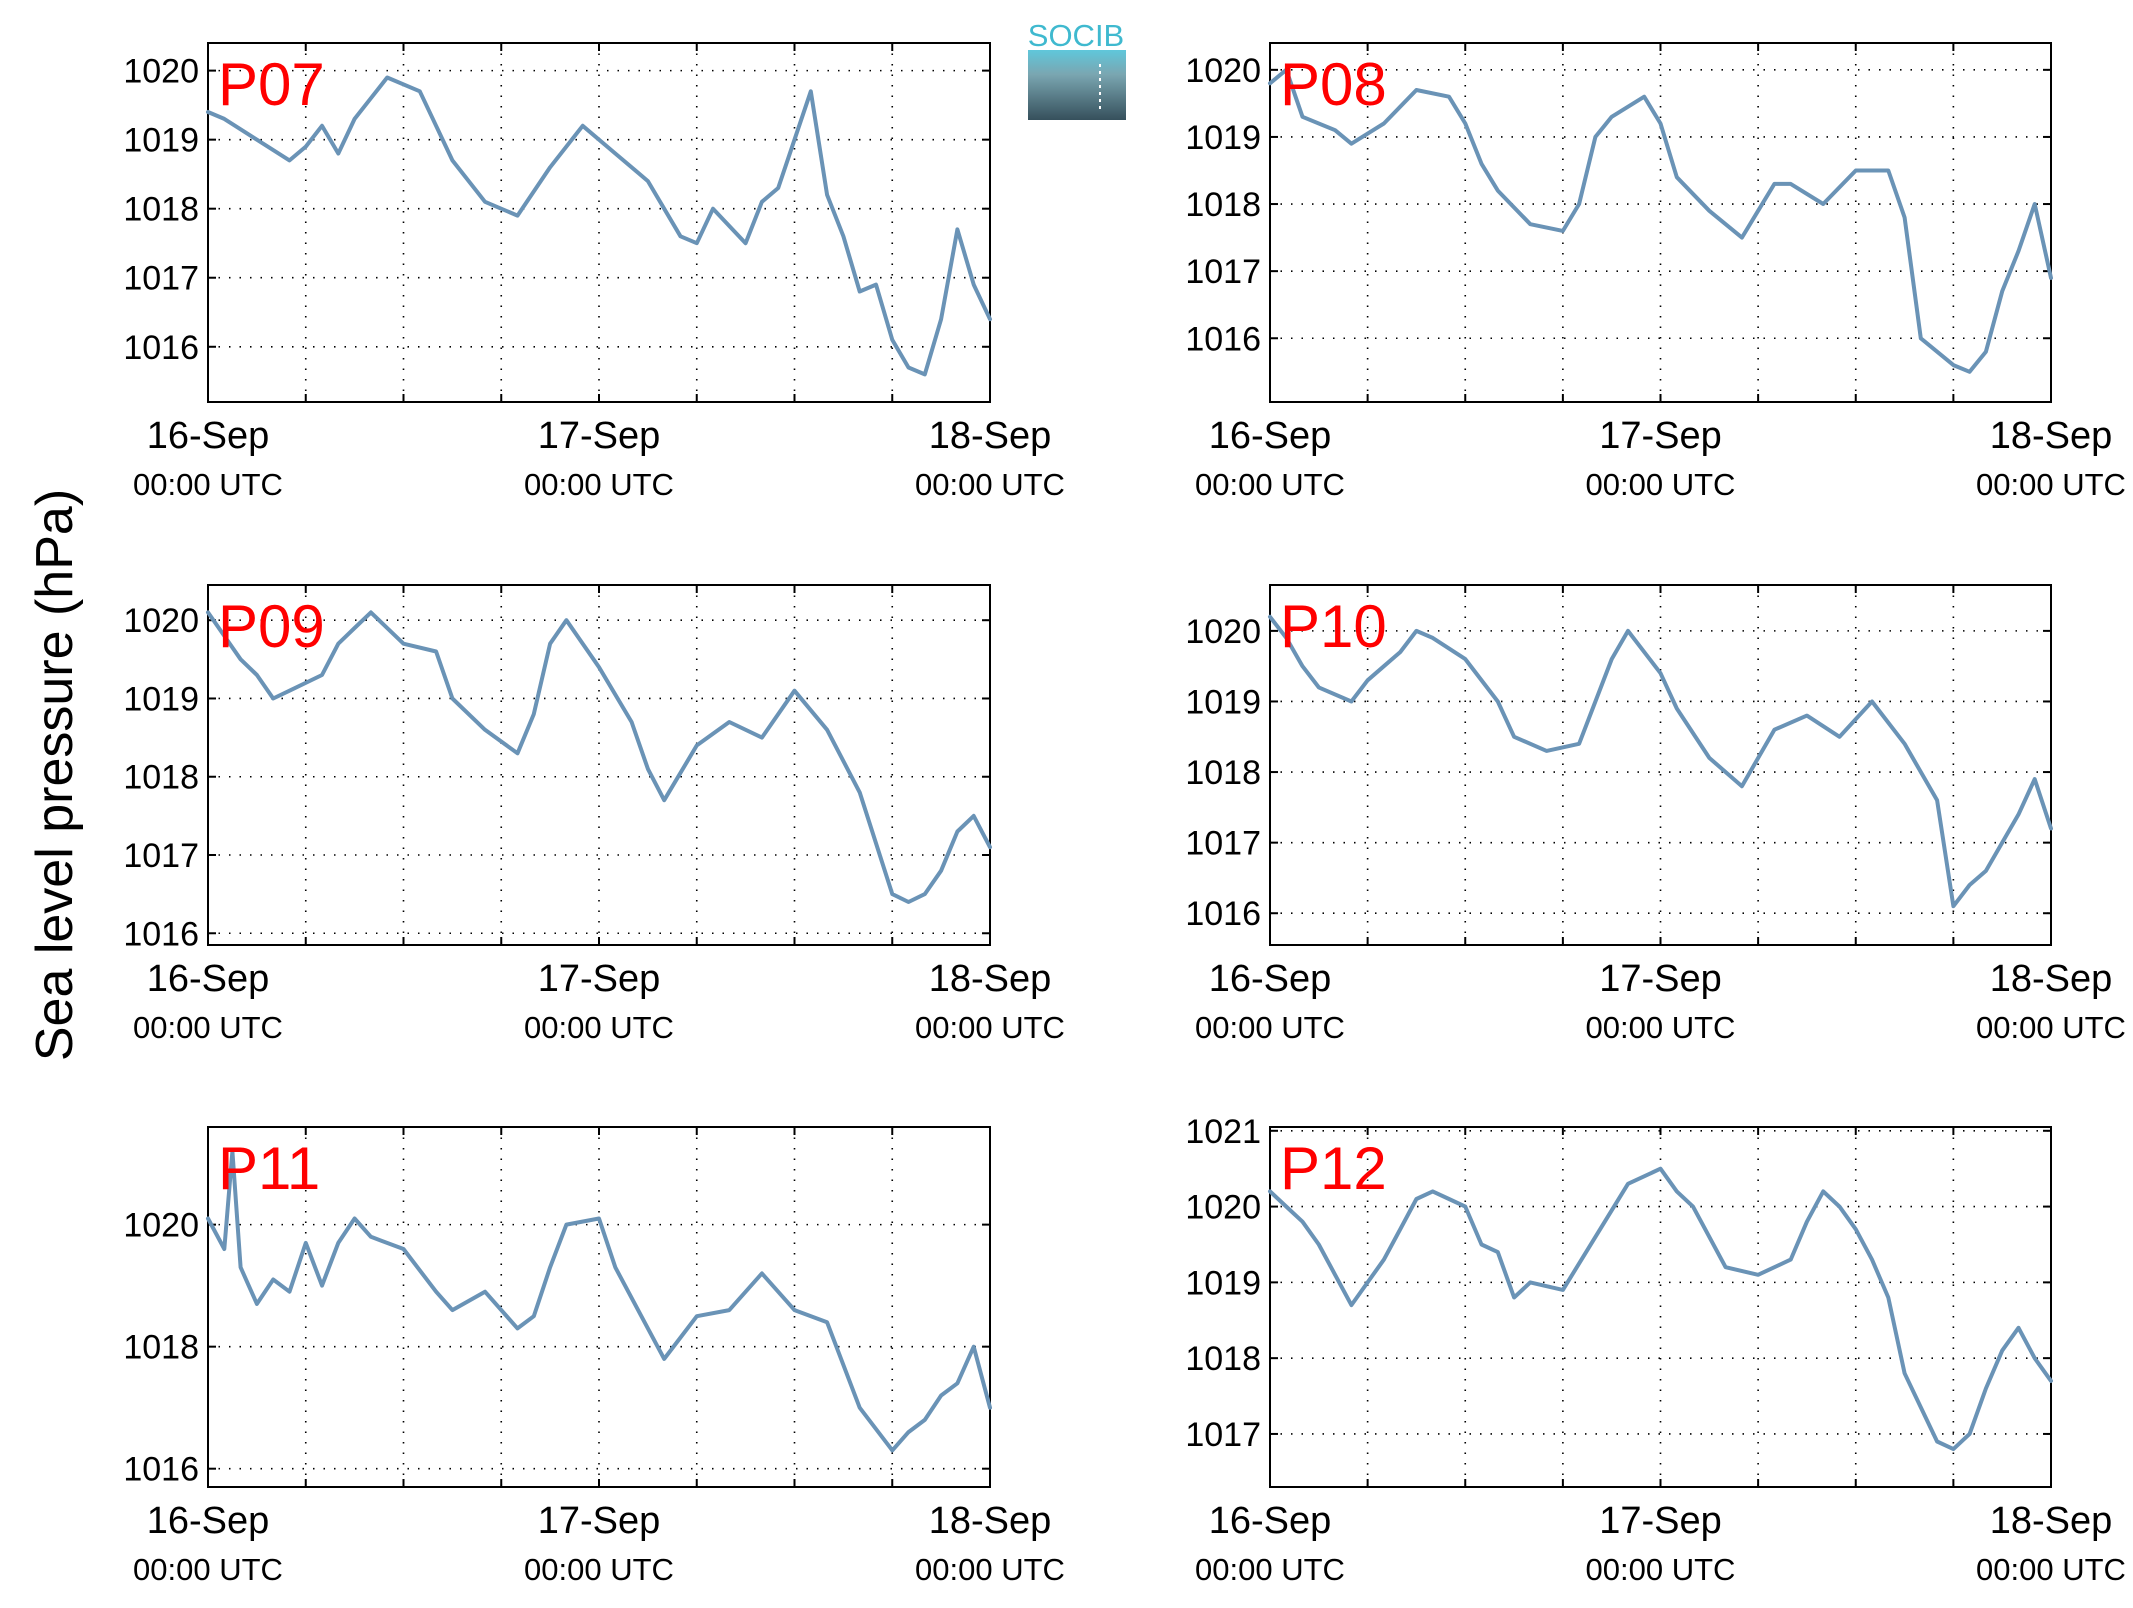  What do you see at coordinates (1333, 1168) in the screenshot?
I see `panel-title: P12` at bounding box center [1333, 1168].